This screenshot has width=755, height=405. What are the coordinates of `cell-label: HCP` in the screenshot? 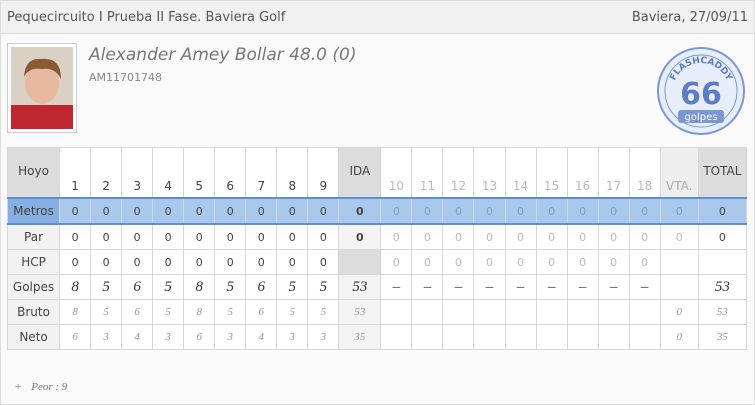 It's located at (33, 262).